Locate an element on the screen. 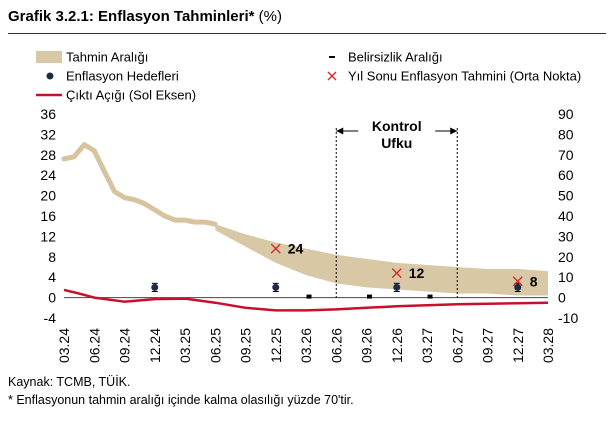  left-axis-tick: 20 is located at coordinates (48, 196).